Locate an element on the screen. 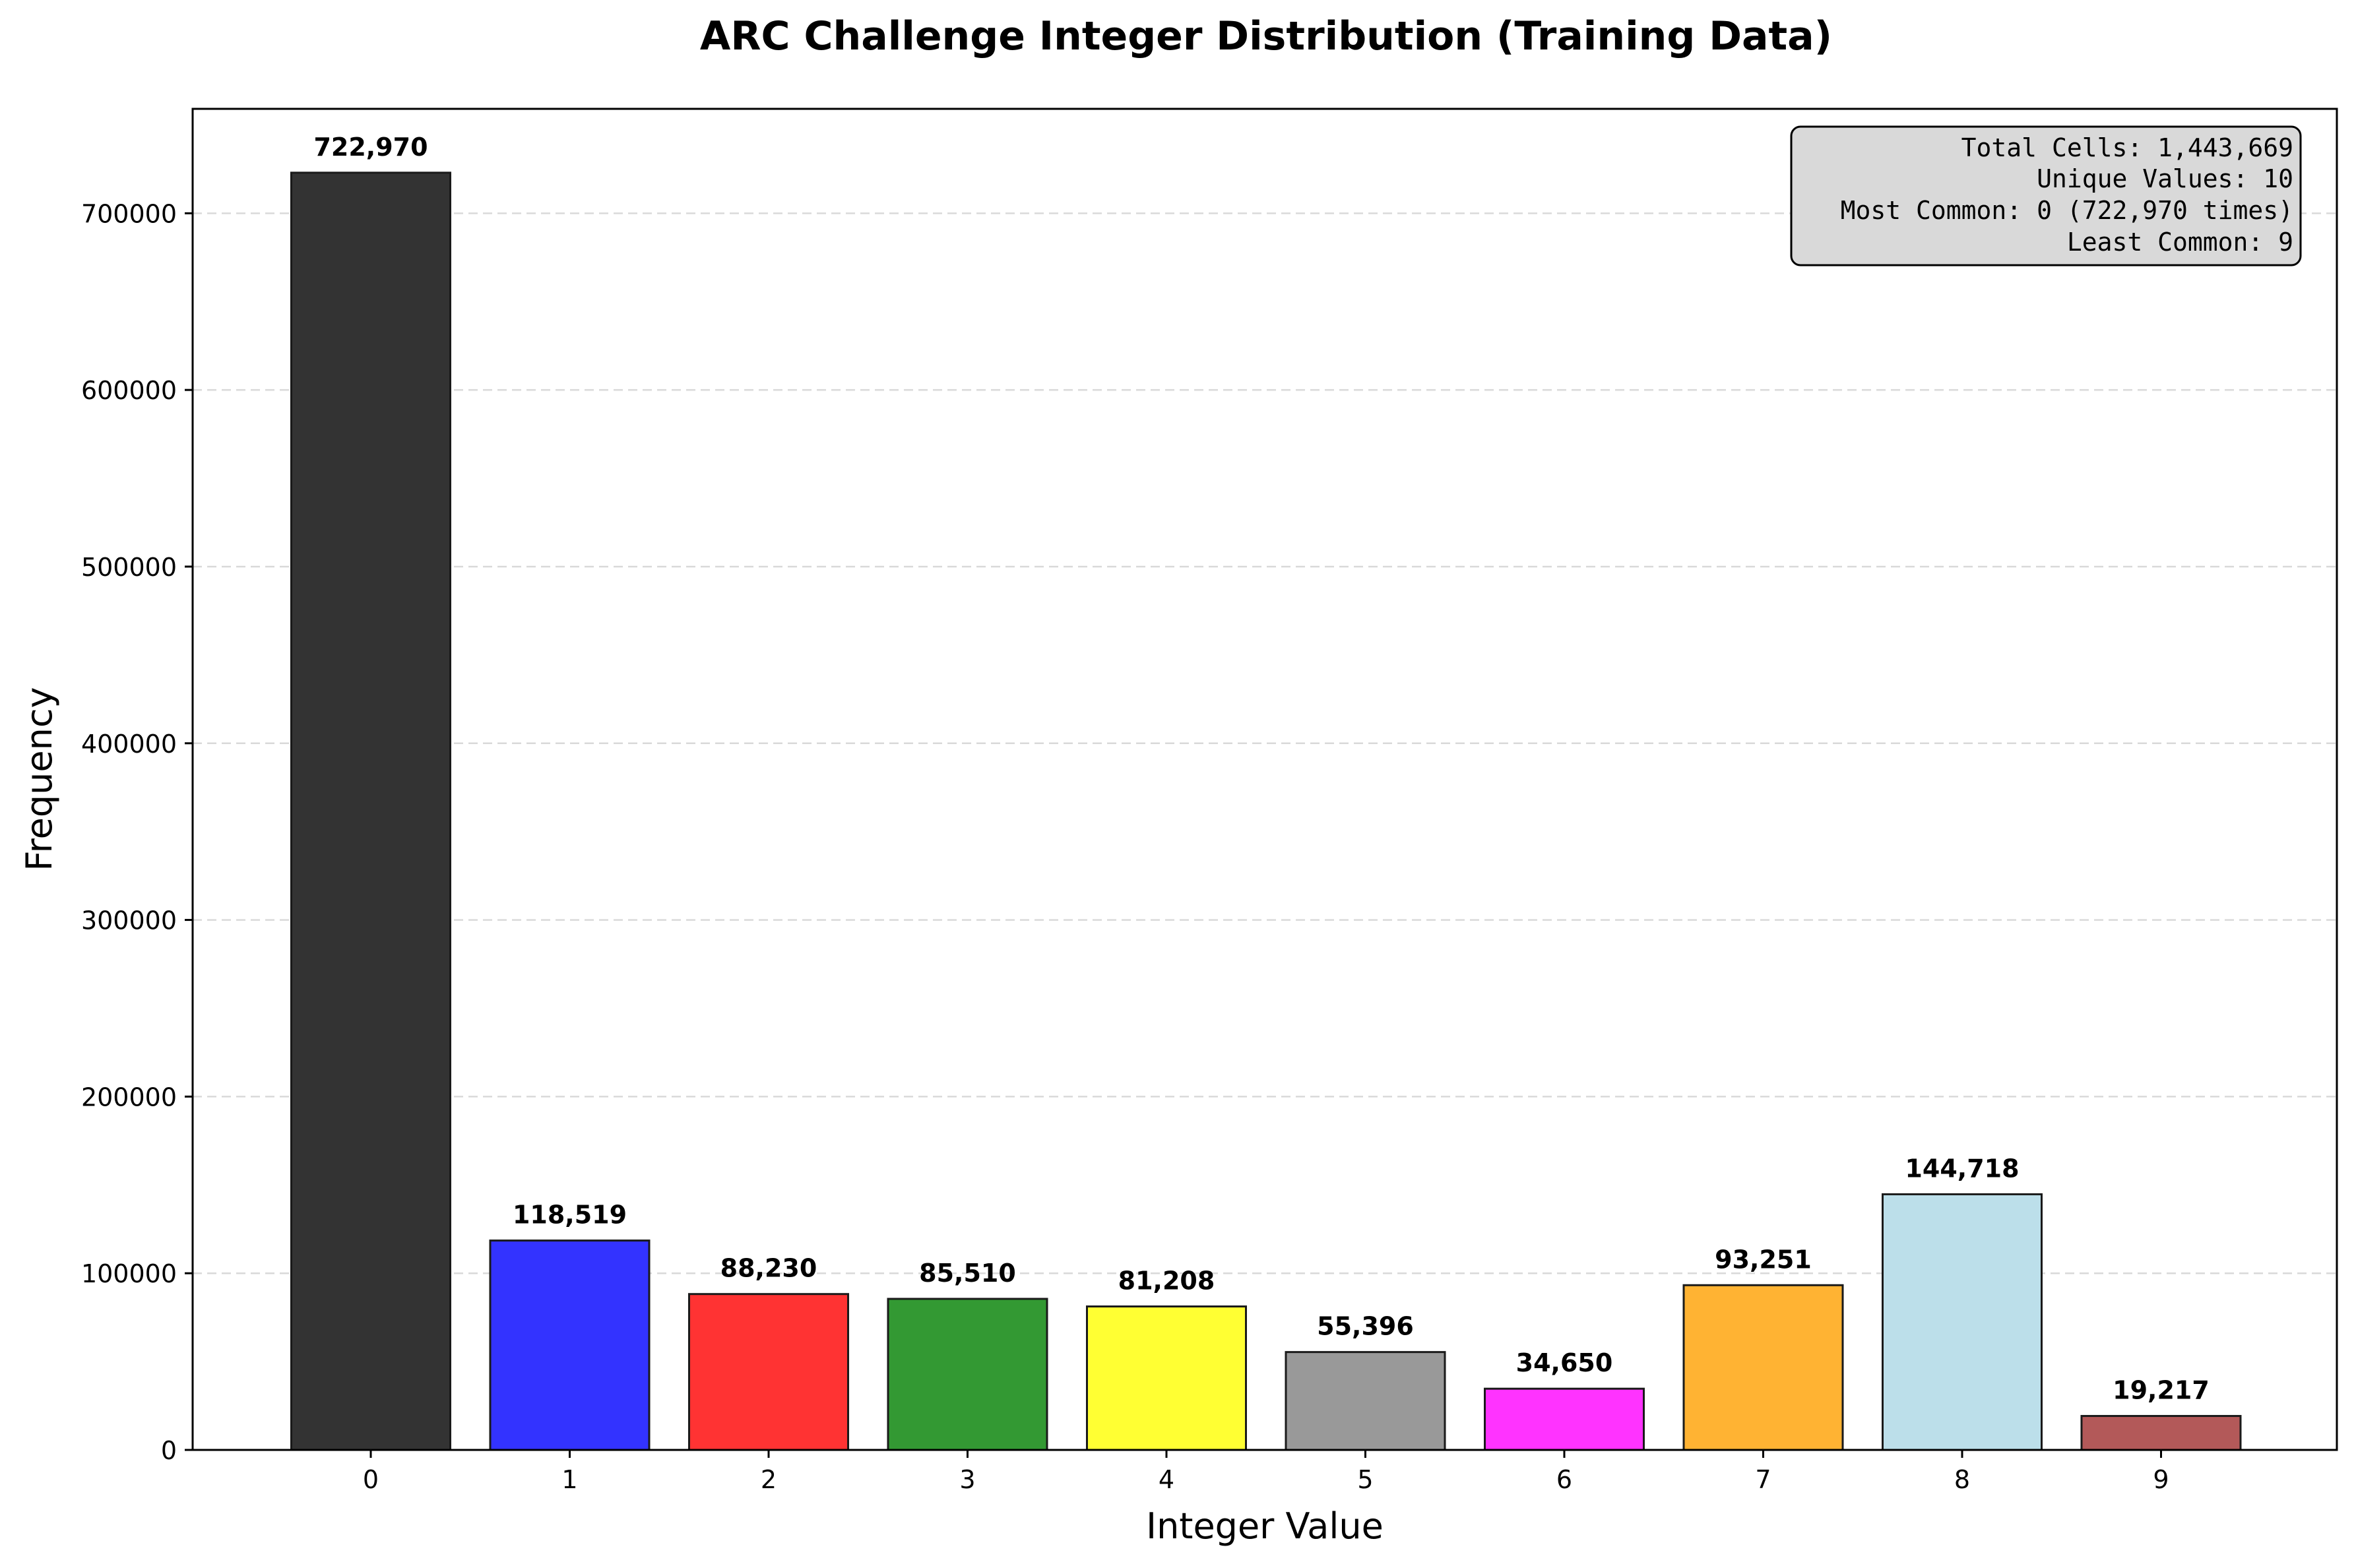 This screenshot has height=1568, width=2356. y-tick-label: 400000 is located at coordinates (129, 744).